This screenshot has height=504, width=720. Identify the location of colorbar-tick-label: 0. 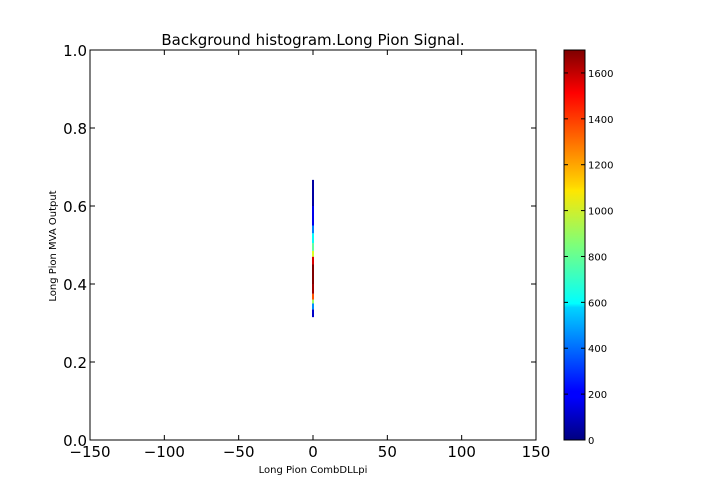
(591, 441).